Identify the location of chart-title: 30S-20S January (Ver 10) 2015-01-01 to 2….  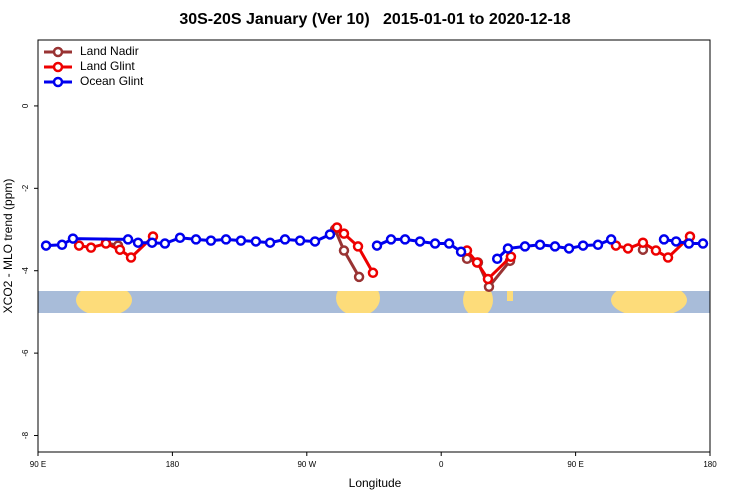
(374, 19).